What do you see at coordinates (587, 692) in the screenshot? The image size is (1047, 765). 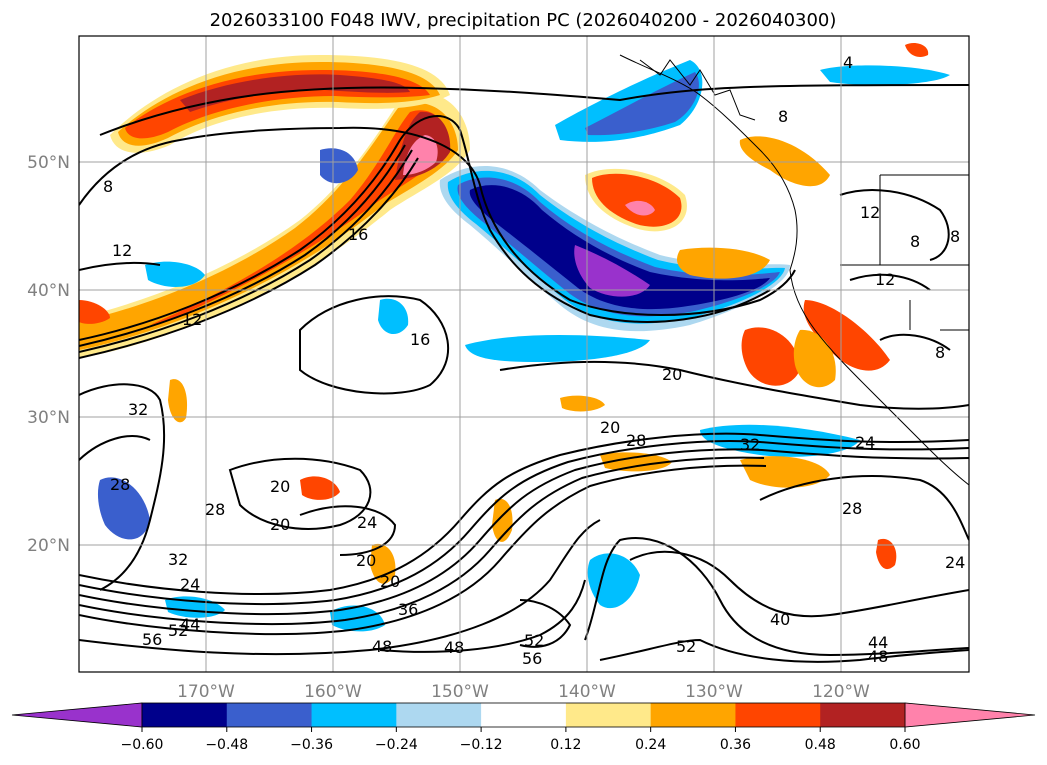 I see `x-tick-label: 140°W` at bounding box center [587, 692].